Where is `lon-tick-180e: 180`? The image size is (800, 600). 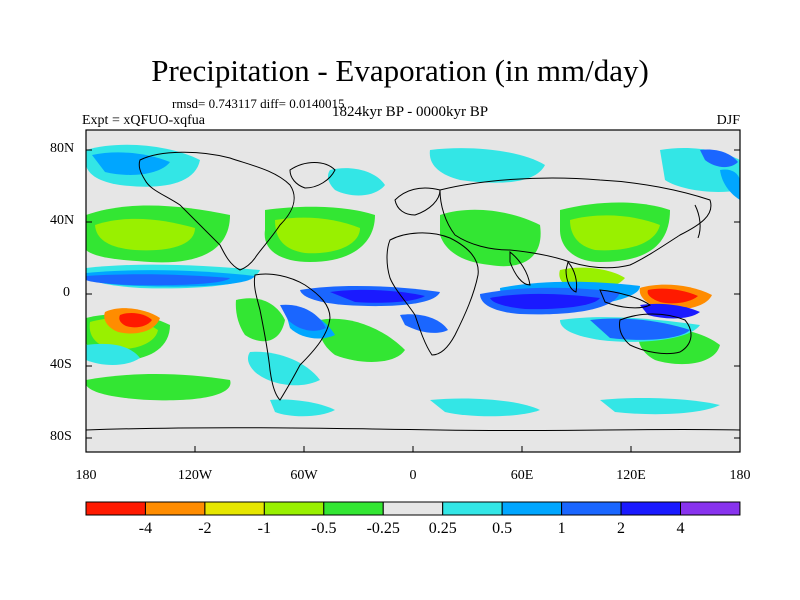 lon-tick-180e: 180 is located at coordinates (740, 475).